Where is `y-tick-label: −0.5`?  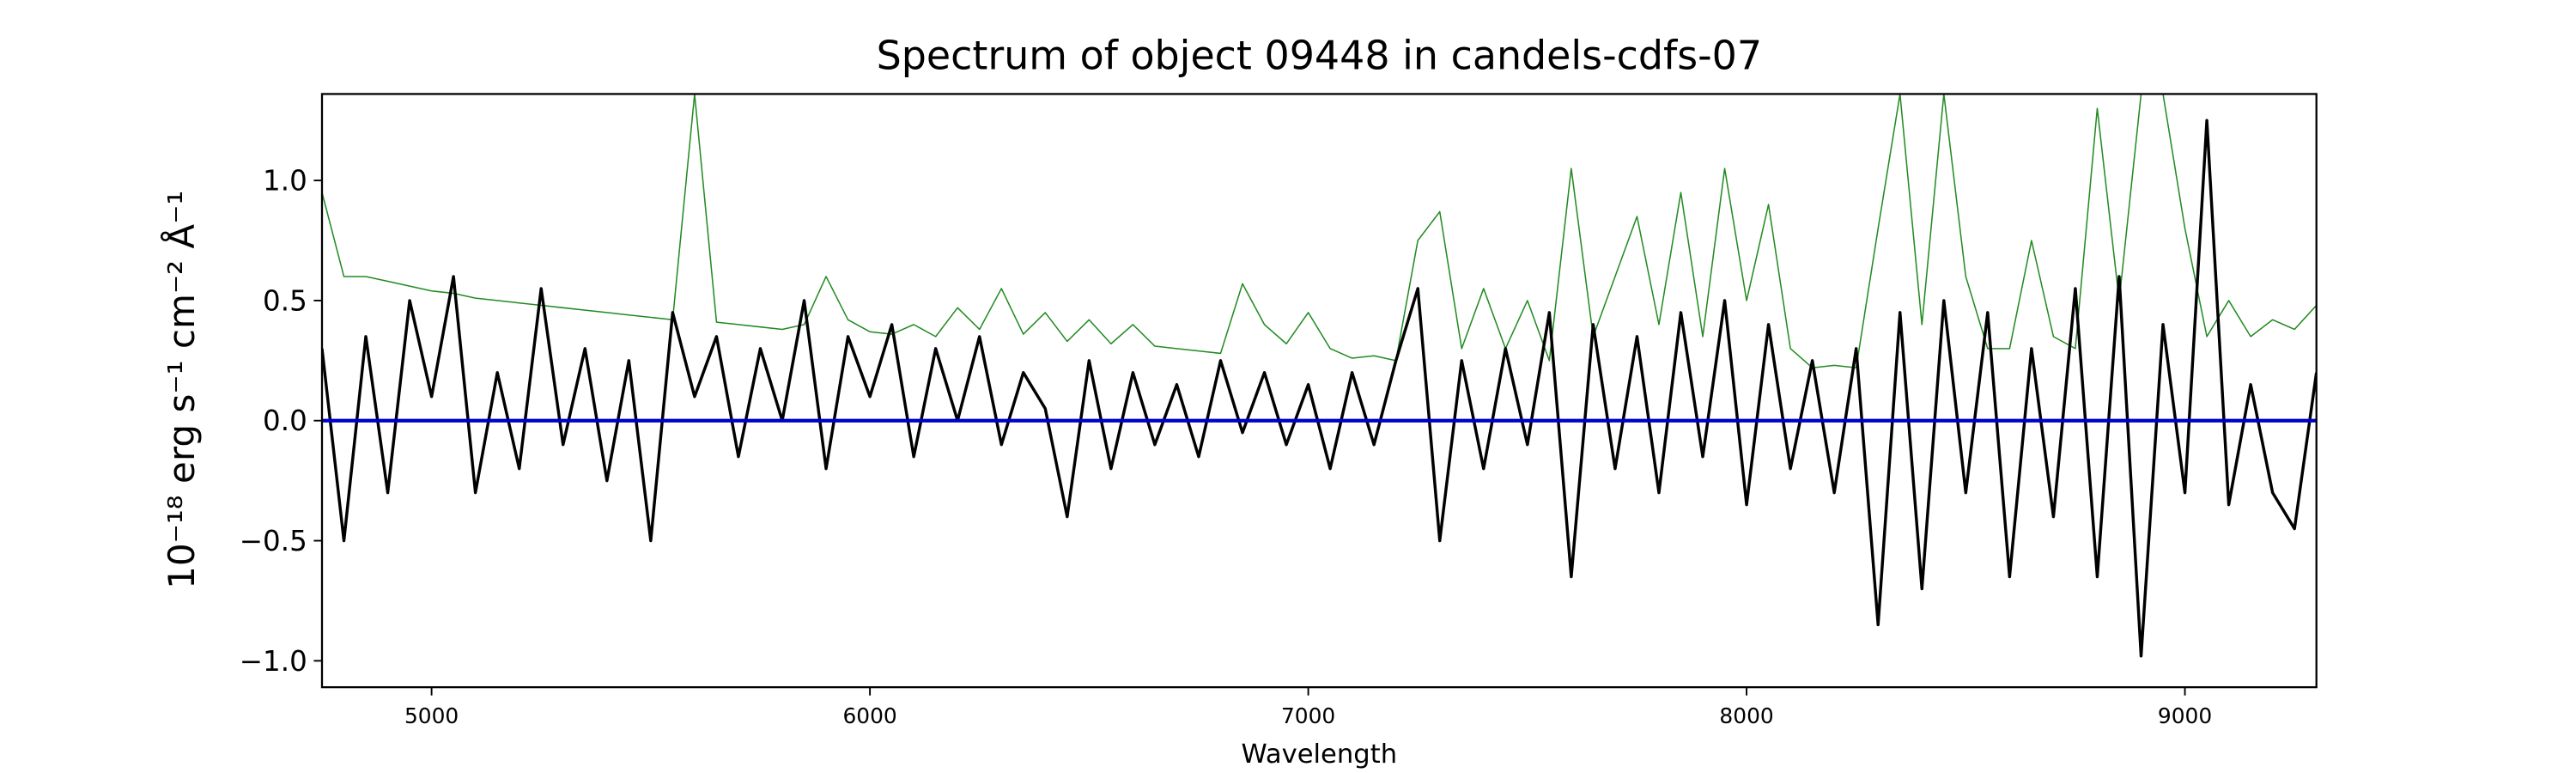 y-tick-label: −0.5 is located at coordinates (273, 541).